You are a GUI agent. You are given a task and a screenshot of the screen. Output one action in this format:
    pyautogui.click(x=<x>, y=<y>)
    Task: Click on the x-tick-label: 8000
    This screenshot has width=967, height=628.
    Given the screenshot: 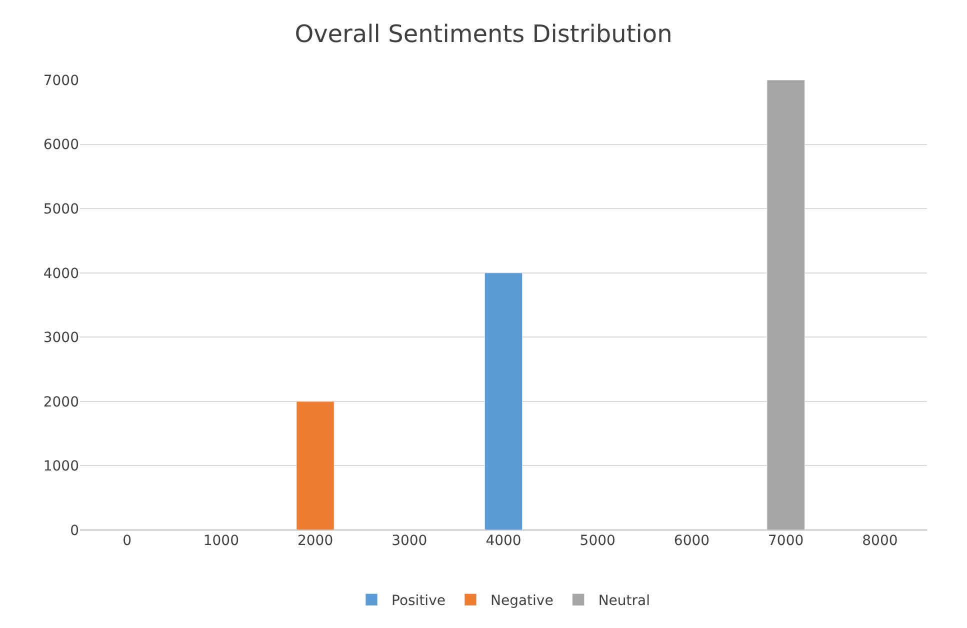 What is the action you would take?
    pyautogui.click(x=880, y=541)
    